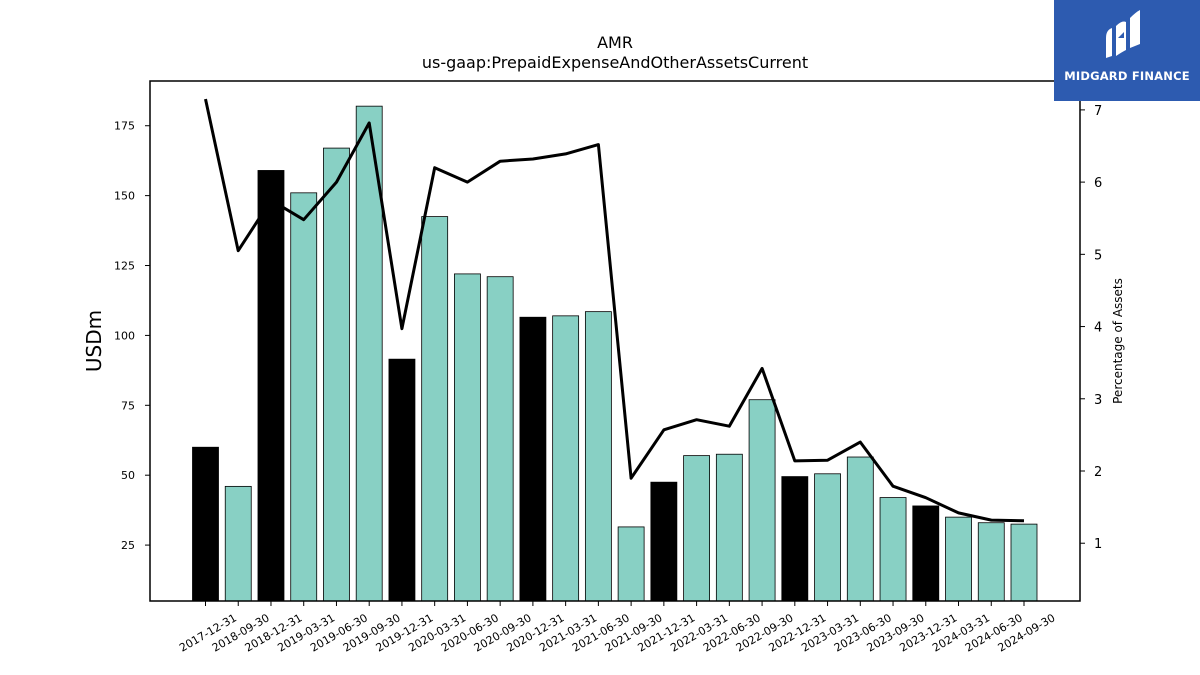  What do you see at coordinates (1098, 472) in the screenshot?
I see `y2-tick-label: 2` at bounding box center [1098, 472].